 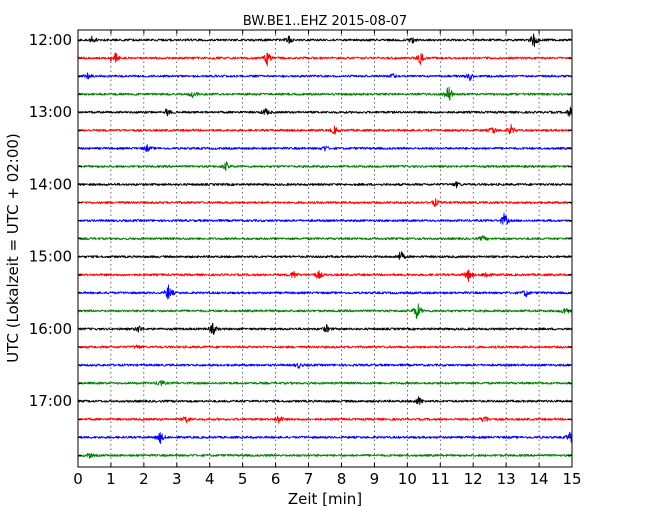 I want to click on y-tick-label: 16:00, so click(x=50, y=329).